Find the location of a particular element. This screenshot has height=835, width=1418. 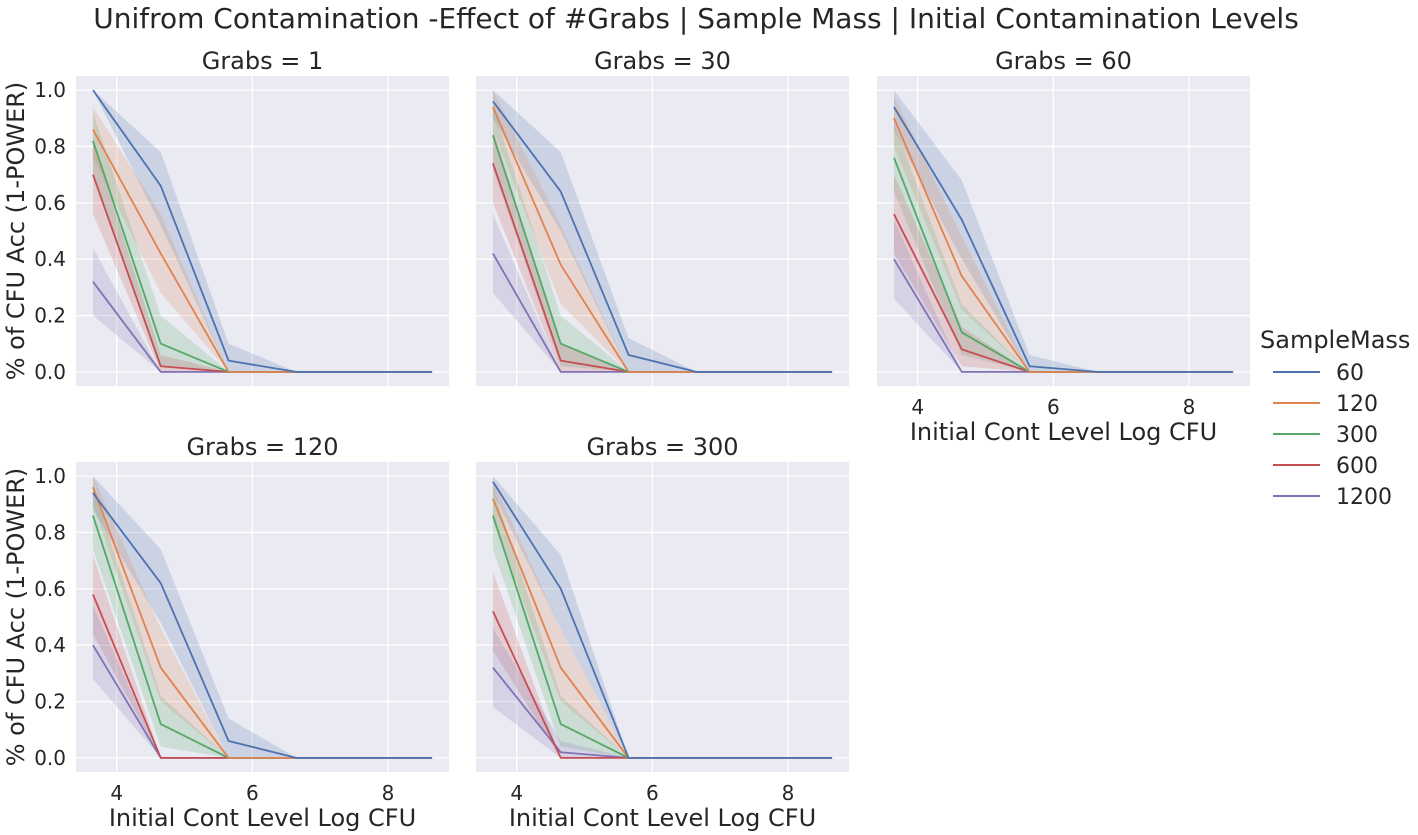

facet-panel: Grabs = 30 is located at coordinates (662, 216).